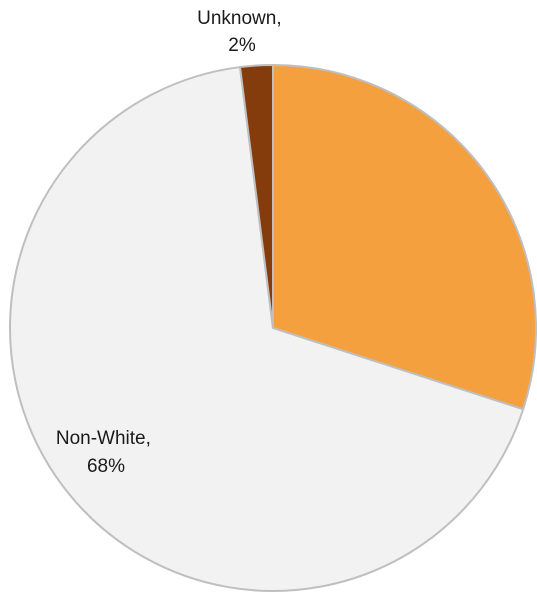  I want to click on pie-slice-unknown, so click(256, 196).